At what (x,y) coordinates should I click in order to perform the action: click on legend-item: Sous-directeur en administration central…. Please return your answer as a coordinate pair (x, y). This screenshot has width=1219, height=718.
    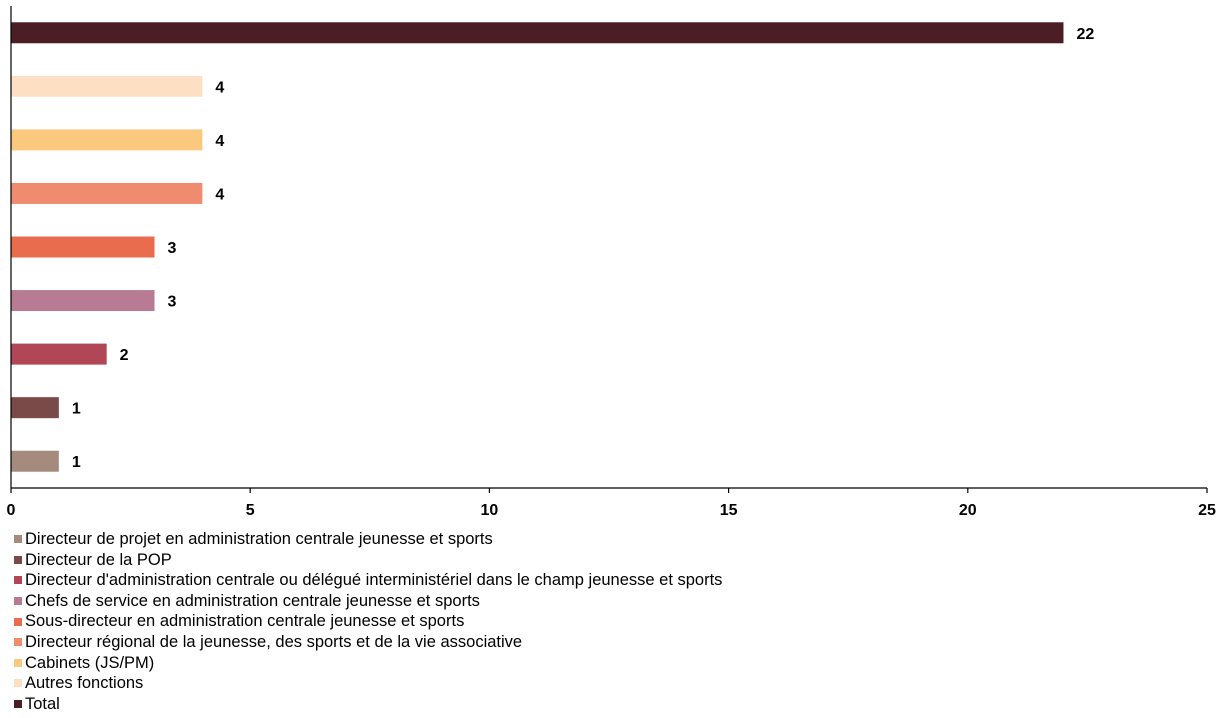
    Looking at the image, I should click on (368, 621).